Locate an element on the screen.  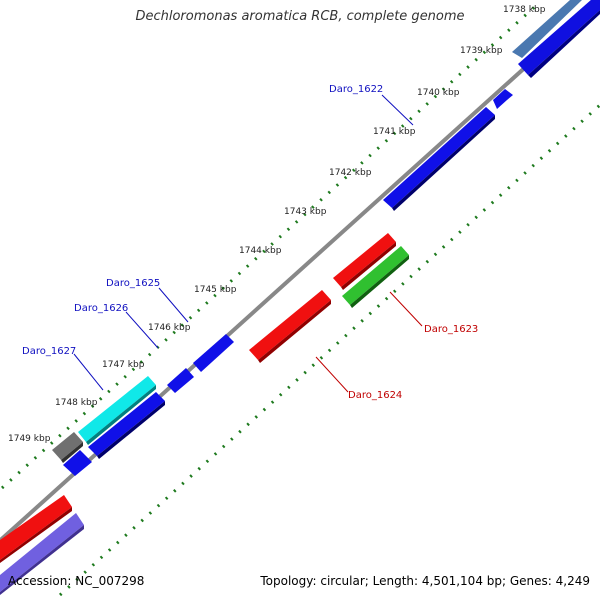
label-daro-1622: Daro_1622 is located at coordinates (356, 89).